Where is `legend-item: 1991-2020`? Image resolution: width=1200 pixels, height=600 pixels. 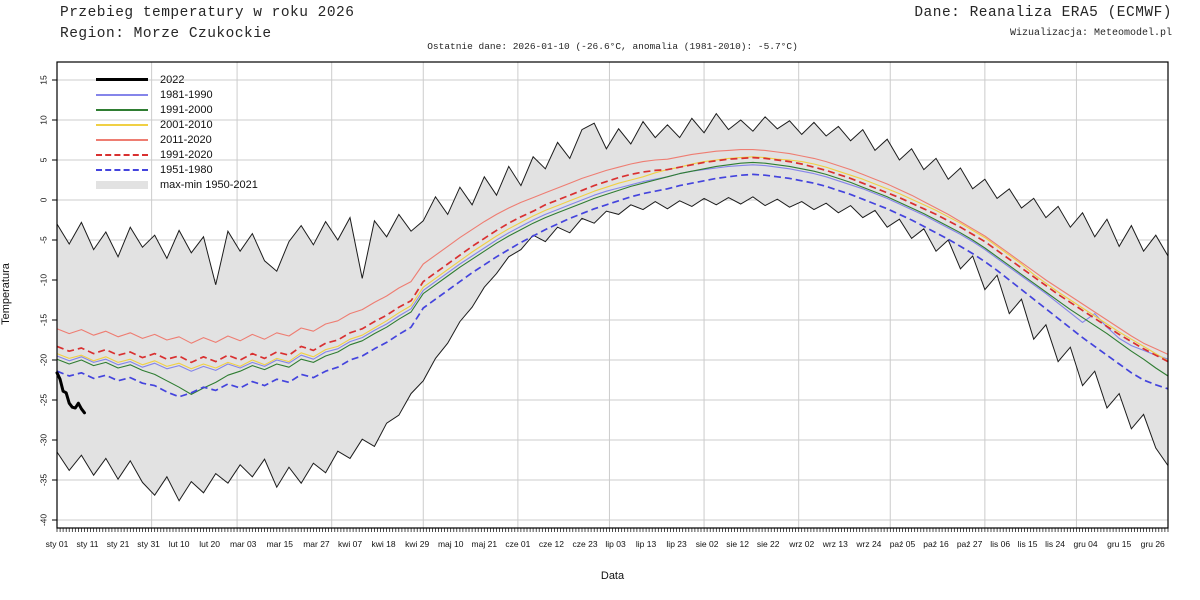 legend-item: 1991-2020 is located at coordinates (177, 154).